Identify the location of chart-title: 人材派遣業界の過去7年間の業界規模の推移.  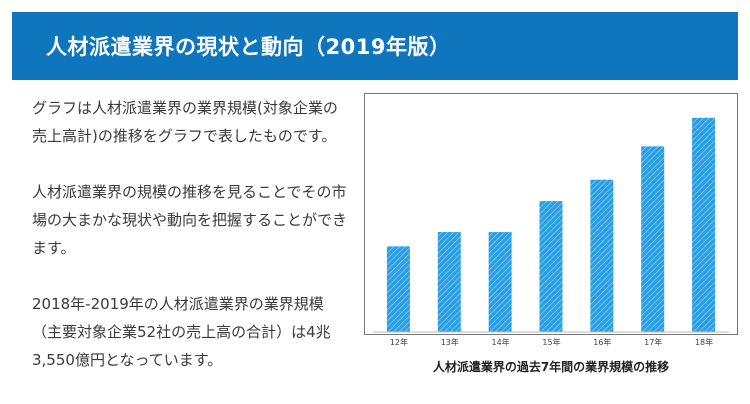
(551, 367).